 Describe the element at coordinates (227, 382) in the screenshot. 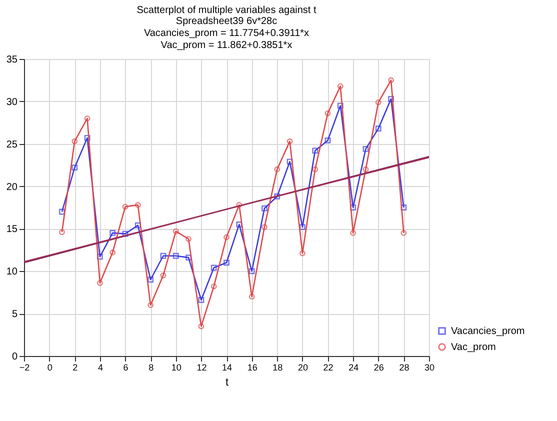

I see `x-axis-title: t` at that location.